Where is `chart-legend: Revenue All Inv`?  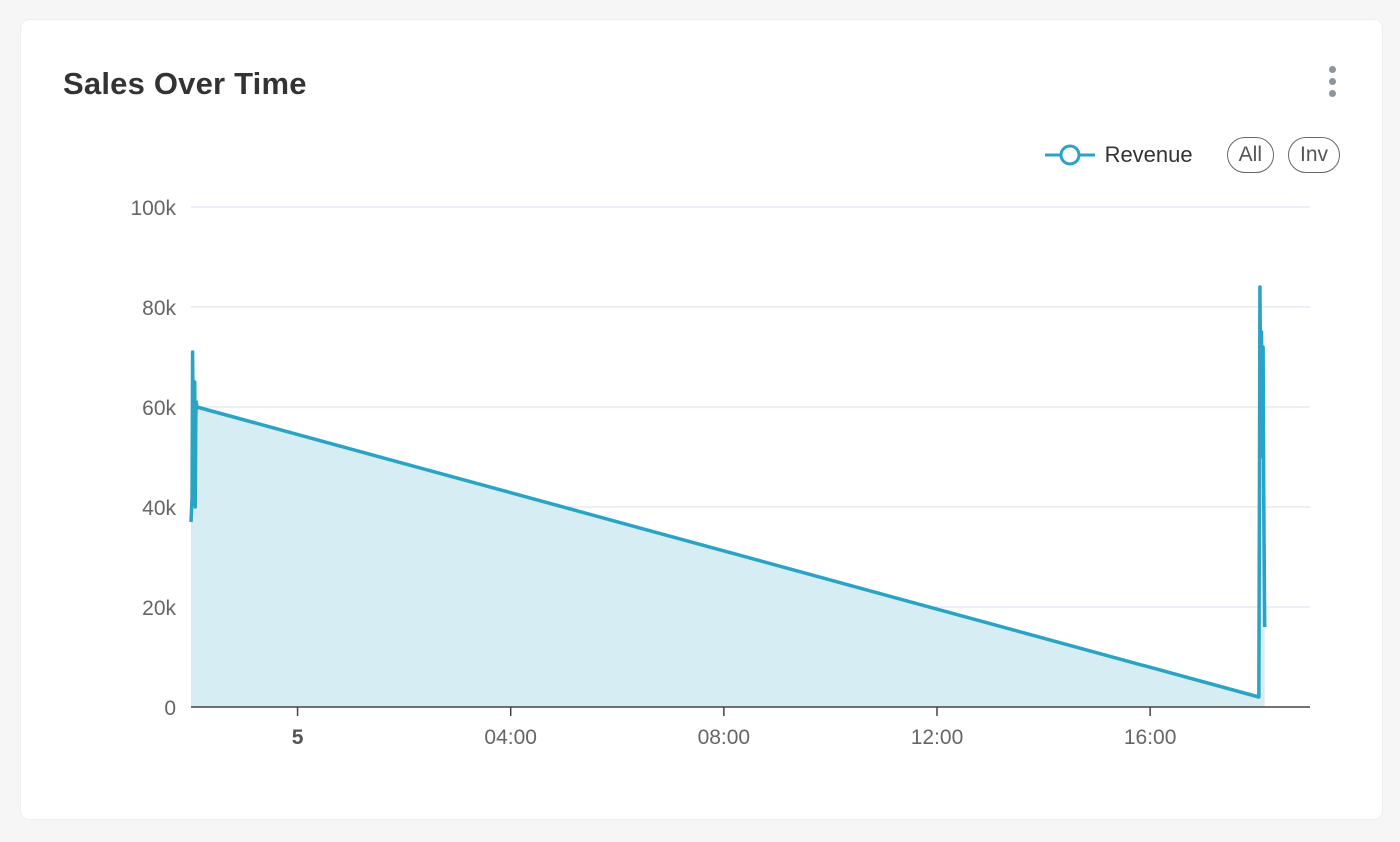 chart-legend: Revenue All Inv is located at coordinates (1192, 155).